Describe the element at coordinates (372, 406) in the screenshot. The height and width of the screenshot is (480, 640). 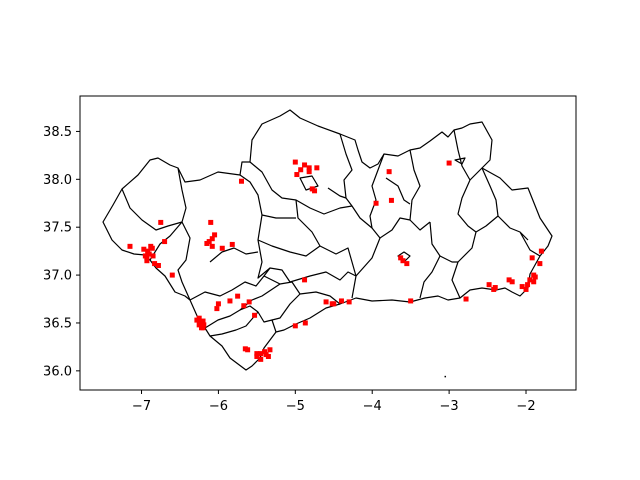
I see `x-tick-label: −4` at that location.